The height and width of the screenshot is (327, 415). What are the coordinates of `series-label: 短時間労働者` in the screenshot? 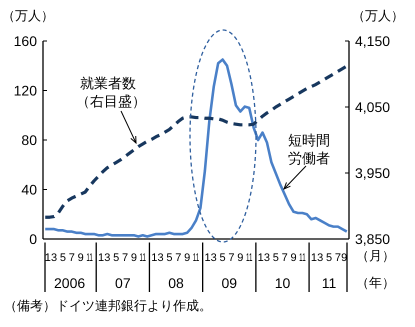 It's located at (309, 149).